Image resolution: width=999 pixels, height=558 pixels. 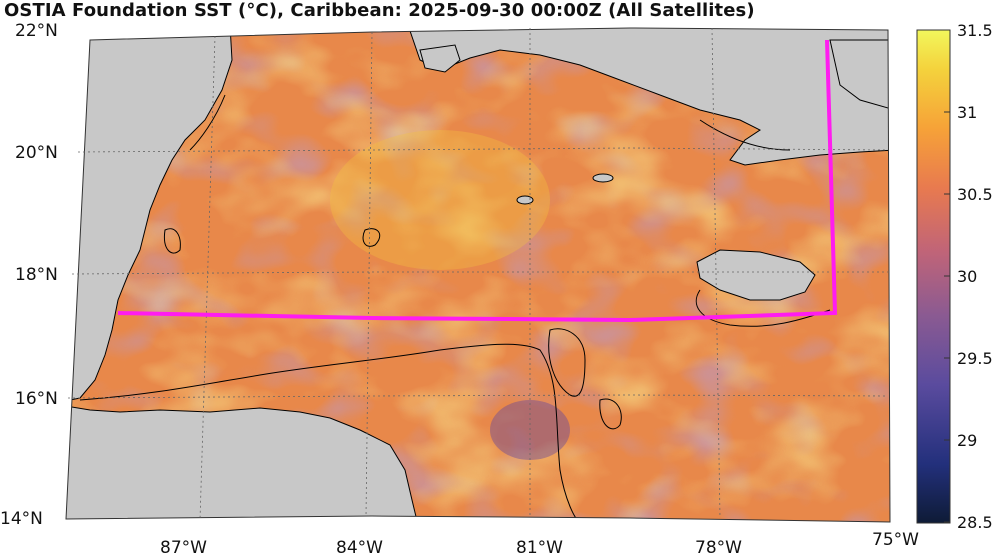 What do you see at coordinates (440, 200) in the screenshot?
I see `warm-core` at bounding box center [440, 200].